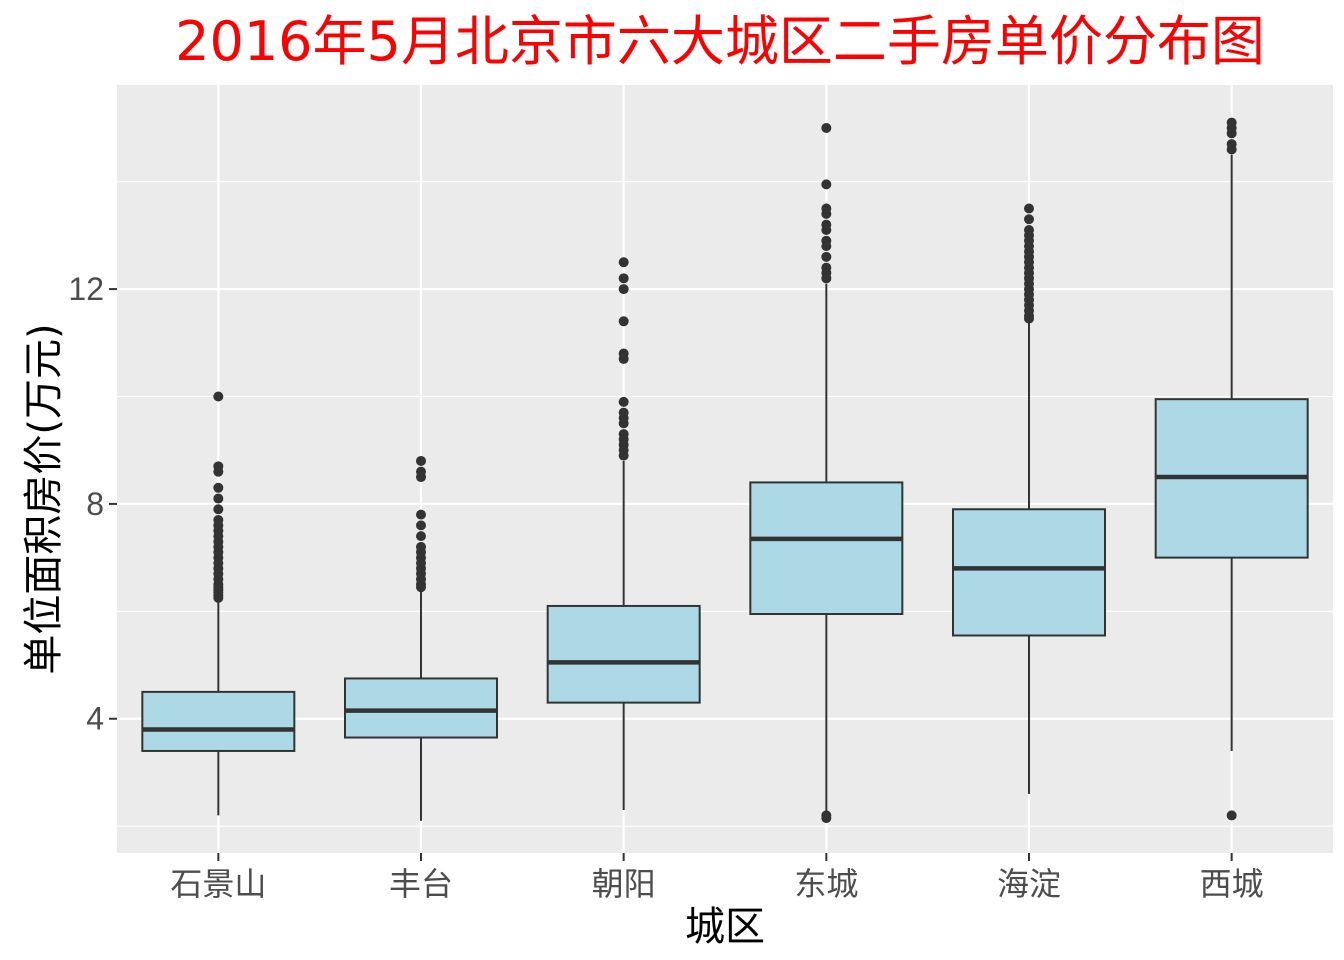  Describe the element at coordinates (218, 884) in the screenshot. I see `x-tick-label: 石景山` at that location.